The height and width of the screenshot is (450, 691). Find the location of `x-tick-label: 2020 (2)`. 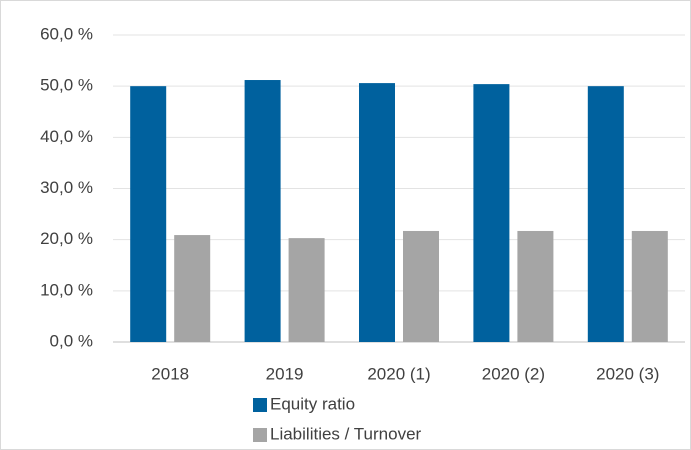

x-tick-label: 2020 (2) is located at coordinates (513, 373).